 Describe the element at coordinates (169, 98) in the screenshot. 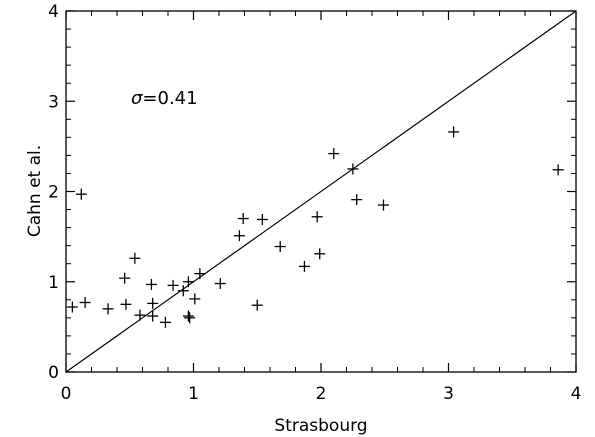

I see `sigma-value: =0.41` at that location.